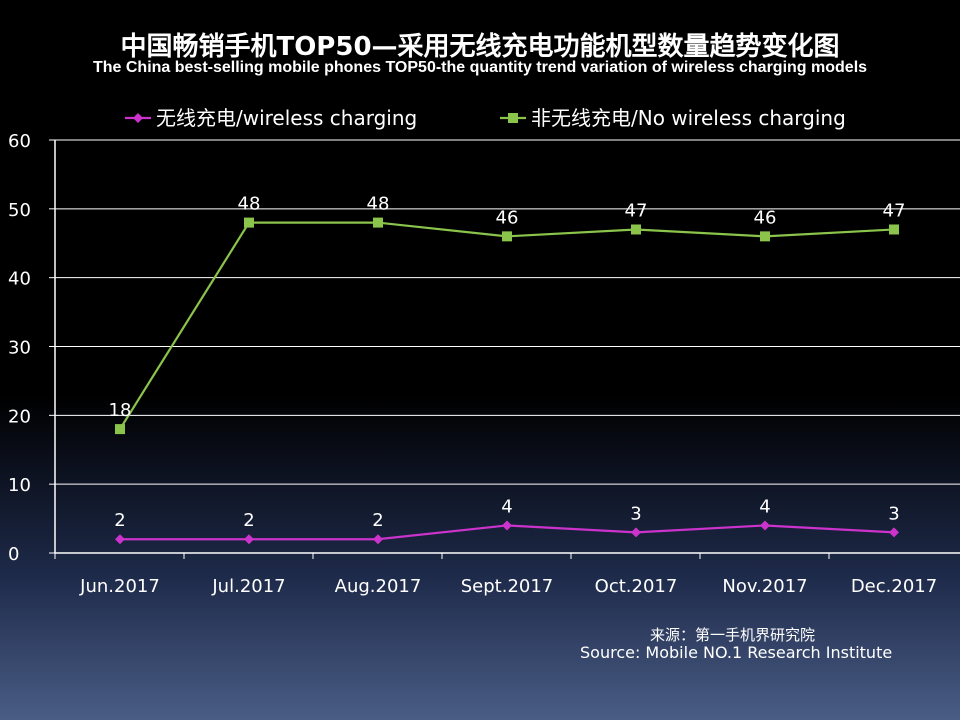  I want to click on source-en: Source: Mobile NO.1 Research Institute, so click(736, 652).